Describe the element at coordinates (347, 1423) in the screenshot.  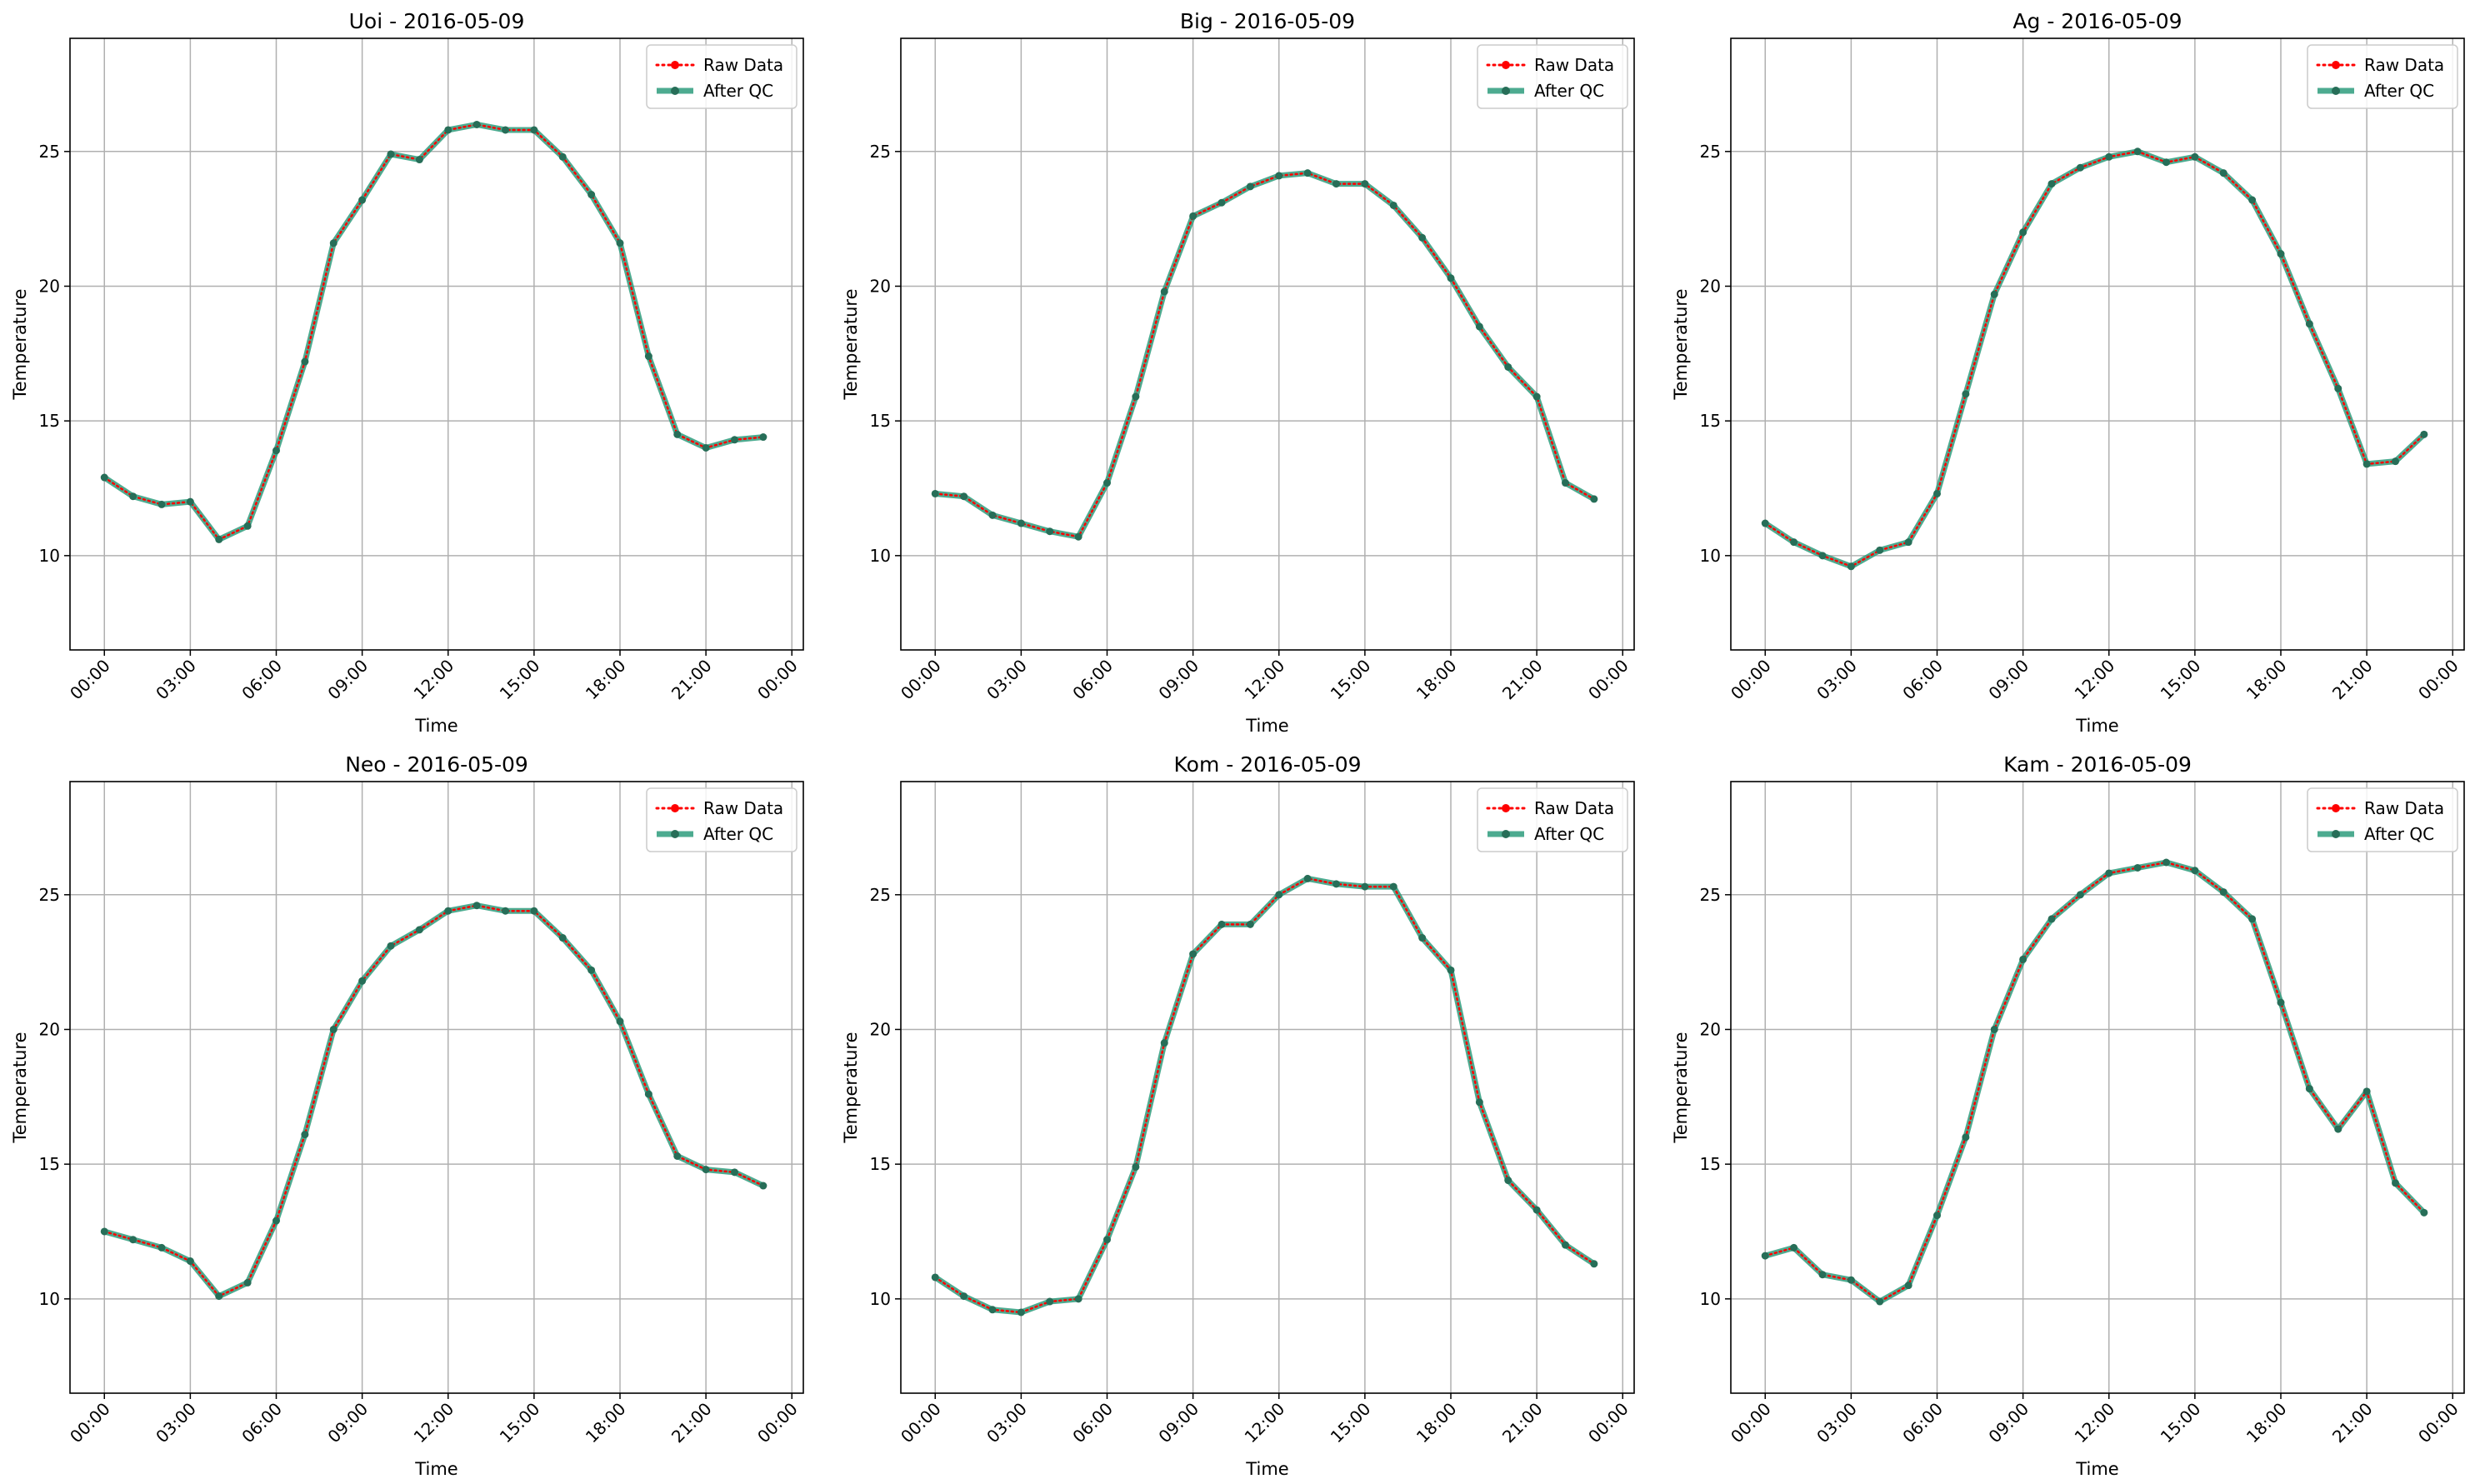
I see `x-tick-label: 09:00` at that location.